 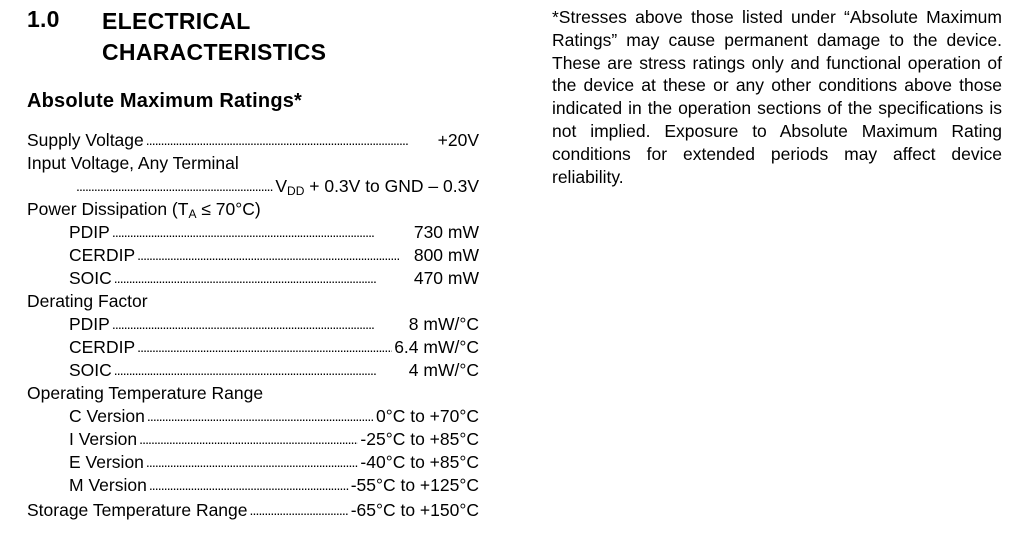 I want to click on section-title-line2: CHARACTERISTICS, so click(x=214, y=52).